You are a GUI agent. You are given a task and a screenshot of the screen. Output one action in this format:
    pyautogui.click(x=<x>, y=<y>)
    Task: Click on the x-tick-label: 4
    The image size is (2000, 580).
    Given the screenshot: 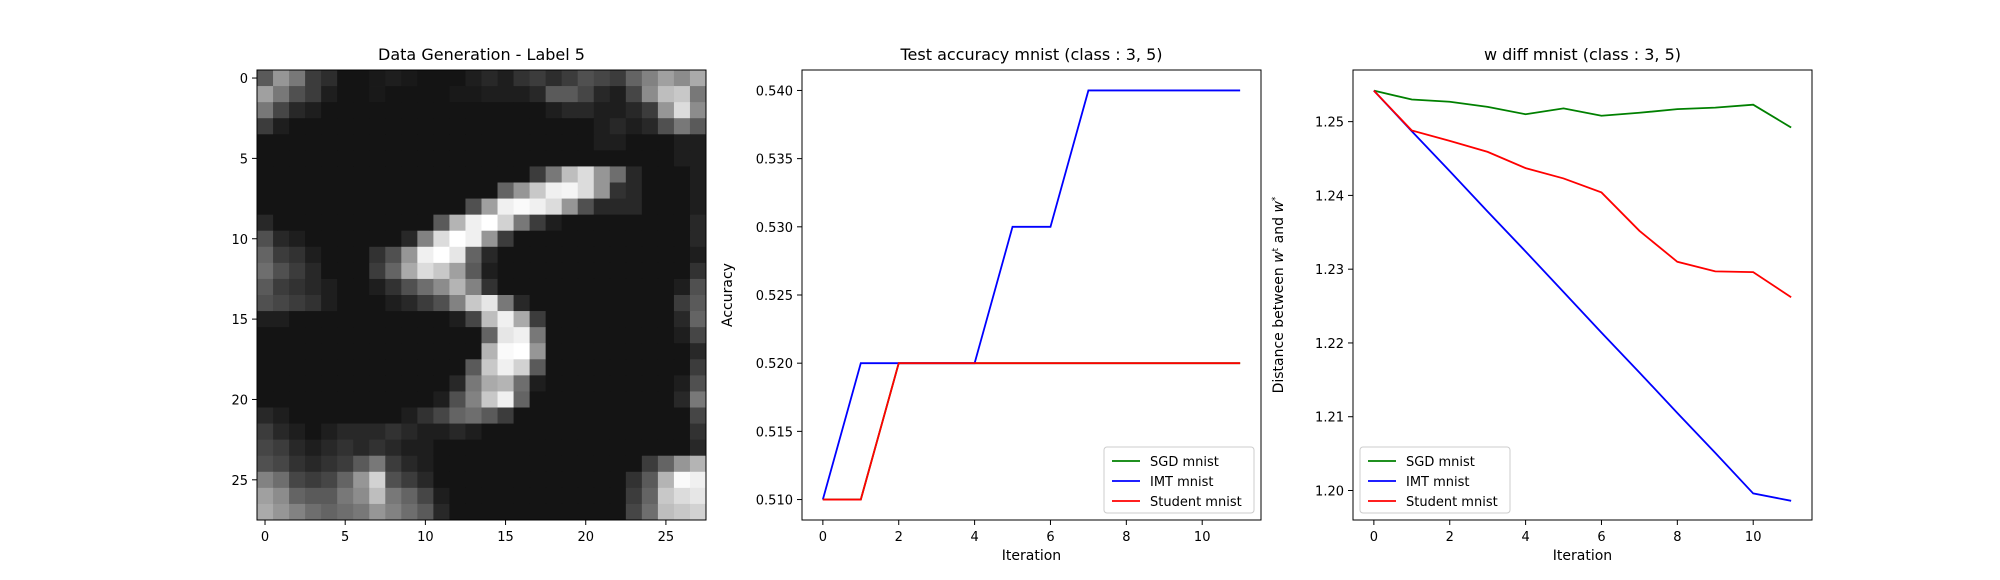 What is the action you would take?
    pyautogui.click(x=1525, y=537)
    